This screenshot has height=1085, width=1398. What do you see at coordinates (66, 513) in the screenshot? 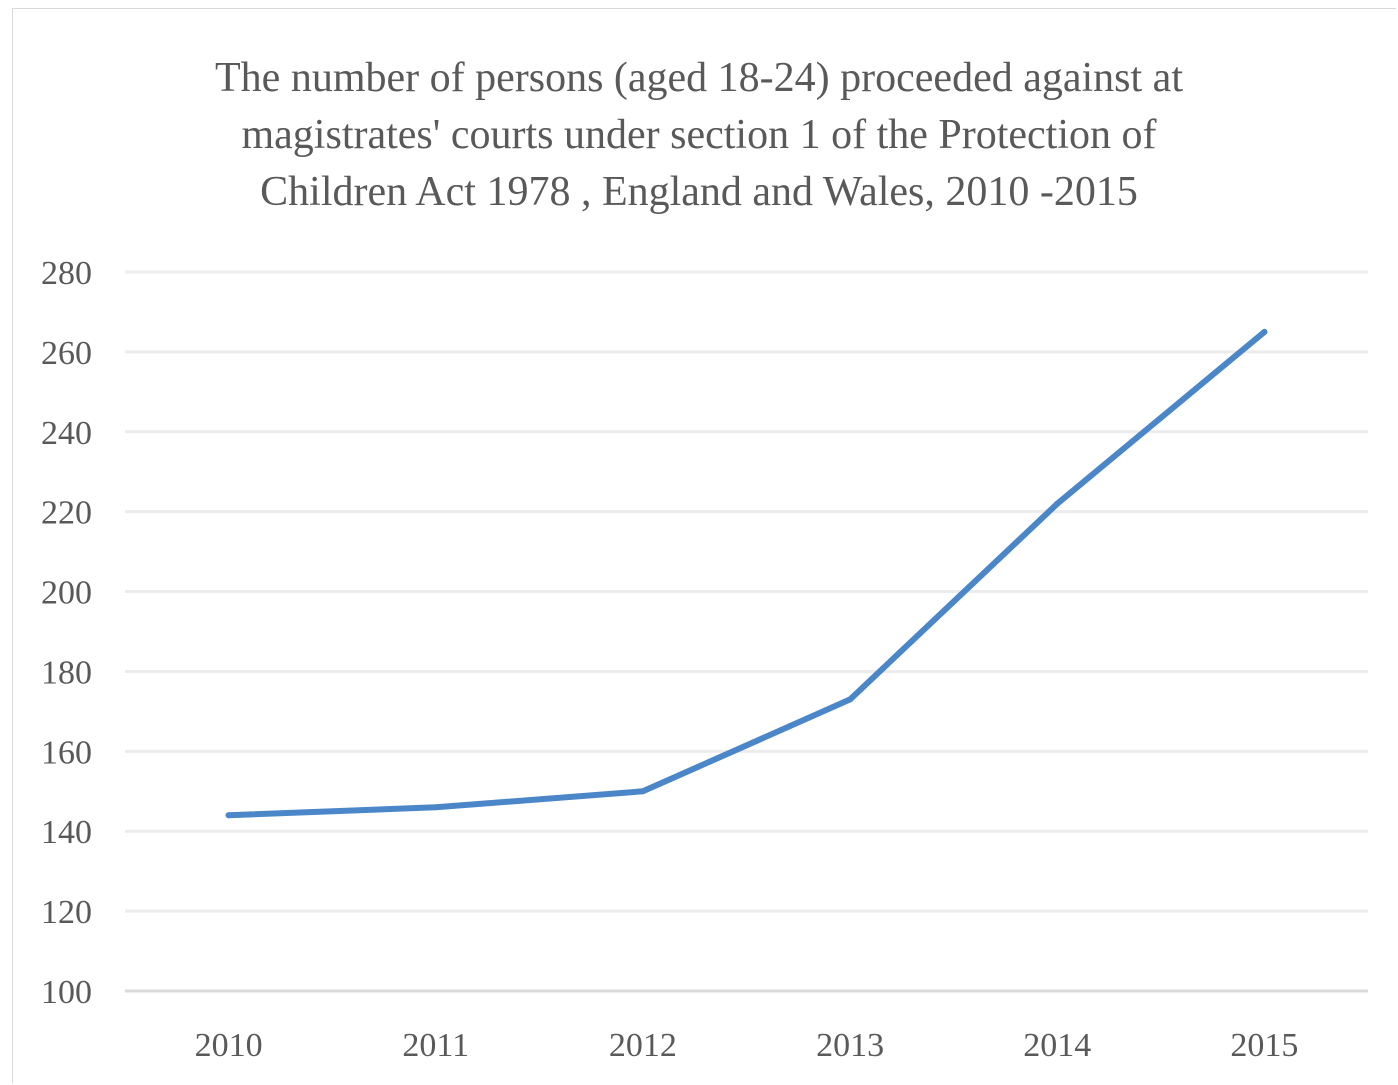
I see `y-tick-label: 220` at bounding box center [66, 513].